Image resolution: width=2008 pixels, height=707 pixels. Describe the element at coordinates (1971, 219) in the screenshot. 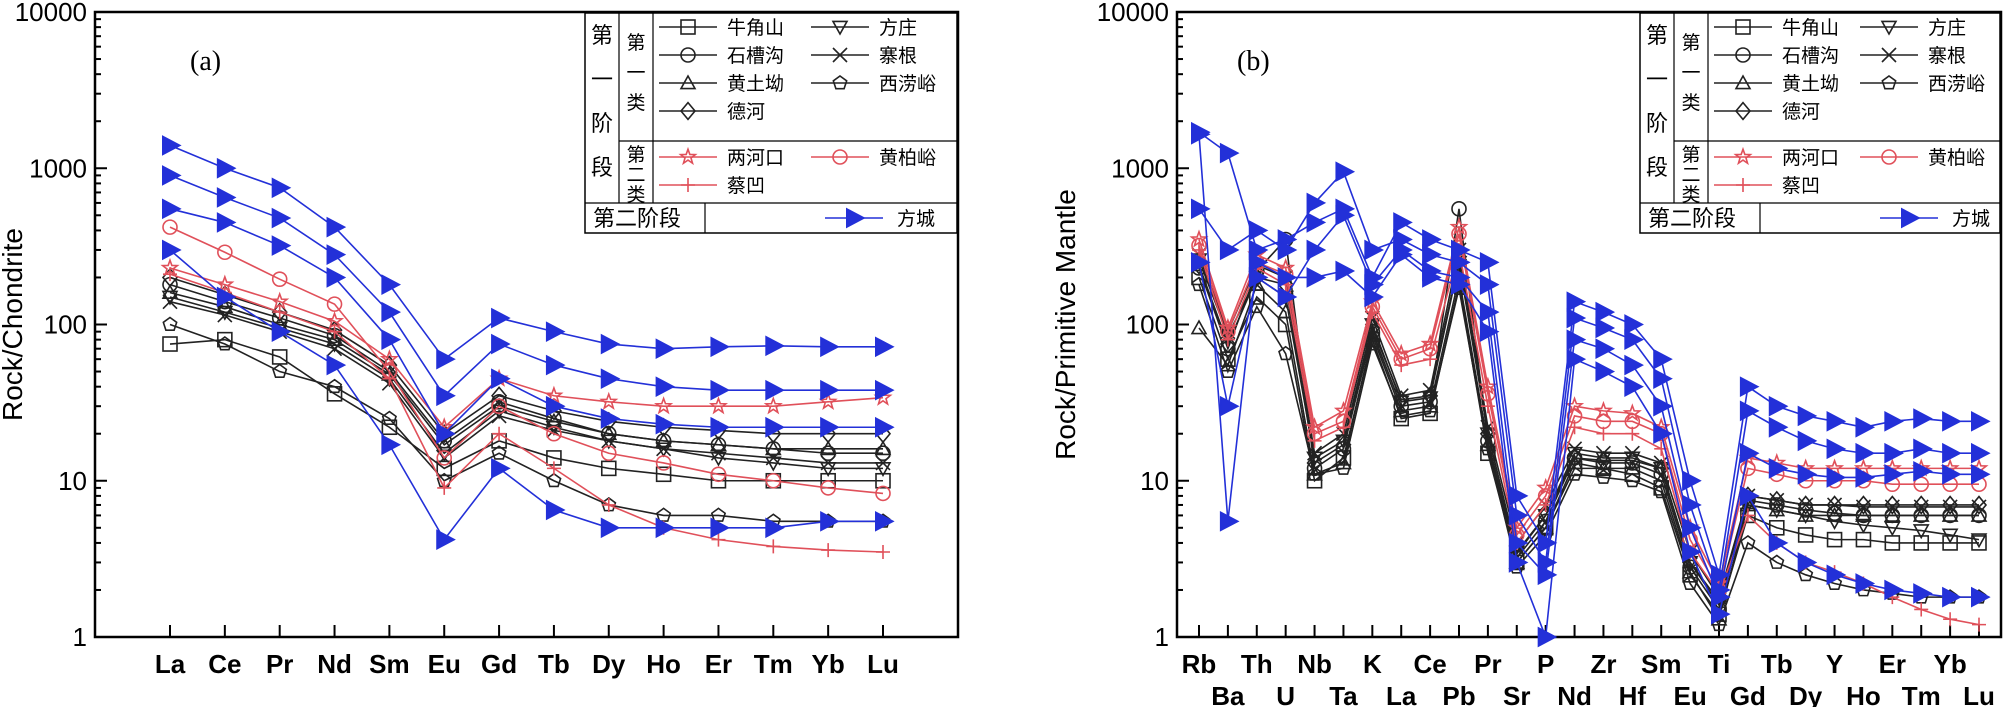

I see `legend-item-label: 方城` at that location.